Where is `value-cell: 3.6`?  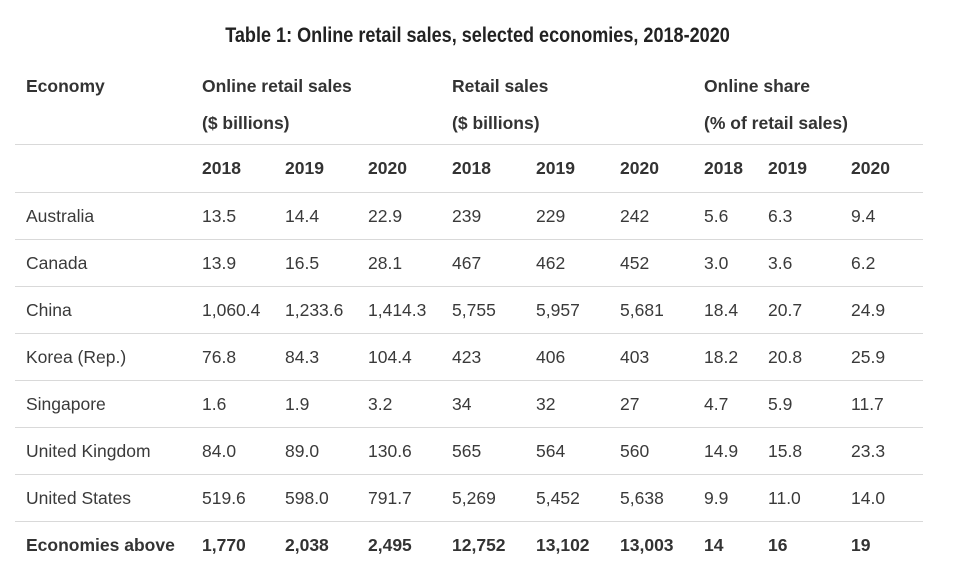
value-cell: 3.6 is located at coordinates (798, 263).